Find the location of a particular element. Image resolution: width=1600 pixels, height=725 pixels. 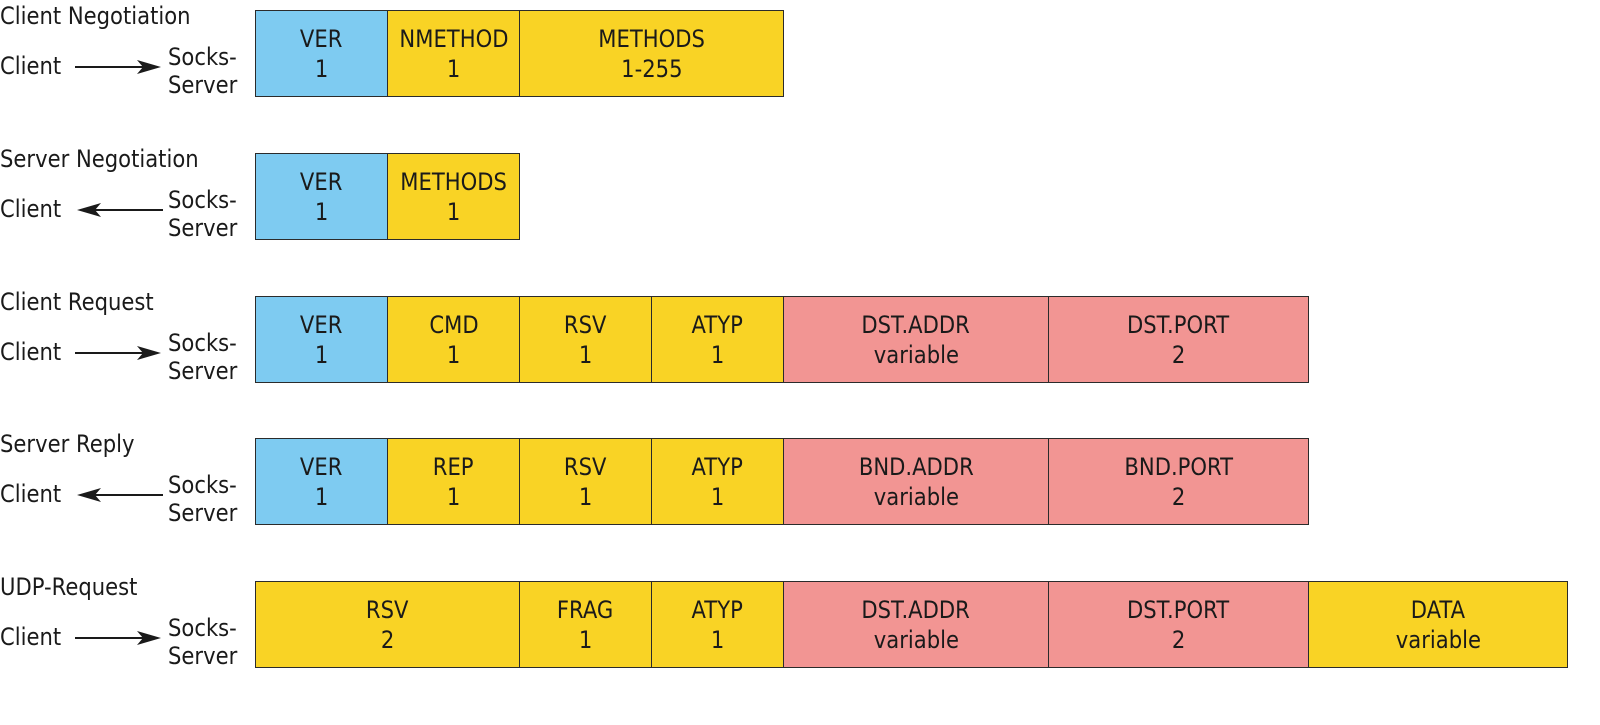

field-name: BND.ADDR is located at coordinates (916, 466).